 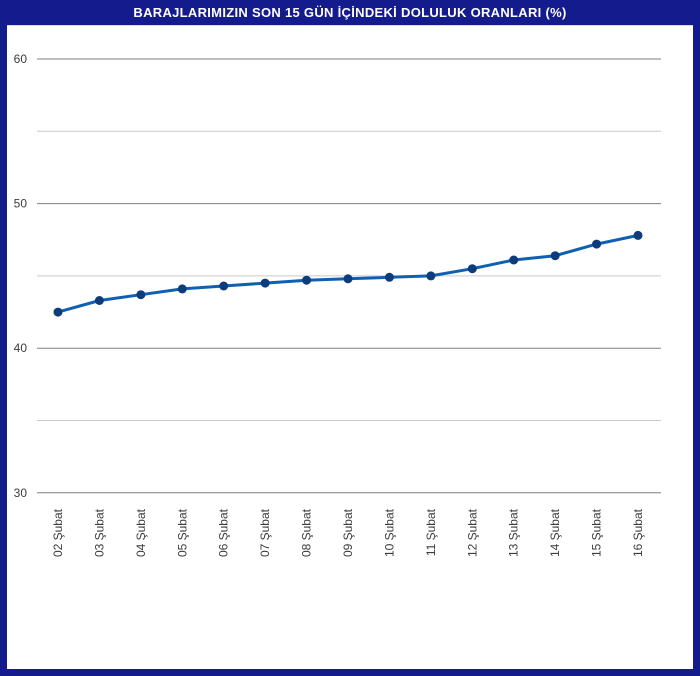 What do you see at coordinates (555, 532) in the screenshot?
I see `x-tick-label: 14 Şubat` at bounding box center [555, 532].